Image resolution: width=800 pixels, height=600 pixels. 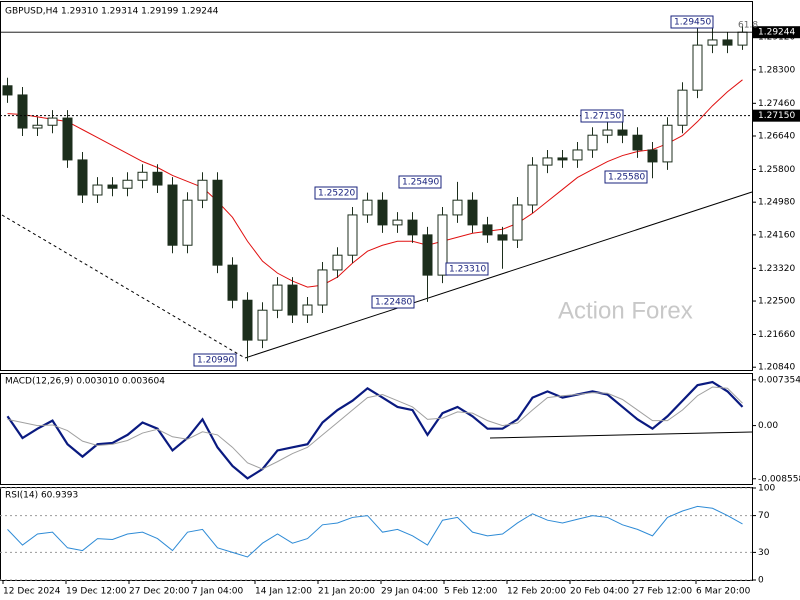 I want to click on y-tick-label: 1.24980, so click(x=776, y=203).